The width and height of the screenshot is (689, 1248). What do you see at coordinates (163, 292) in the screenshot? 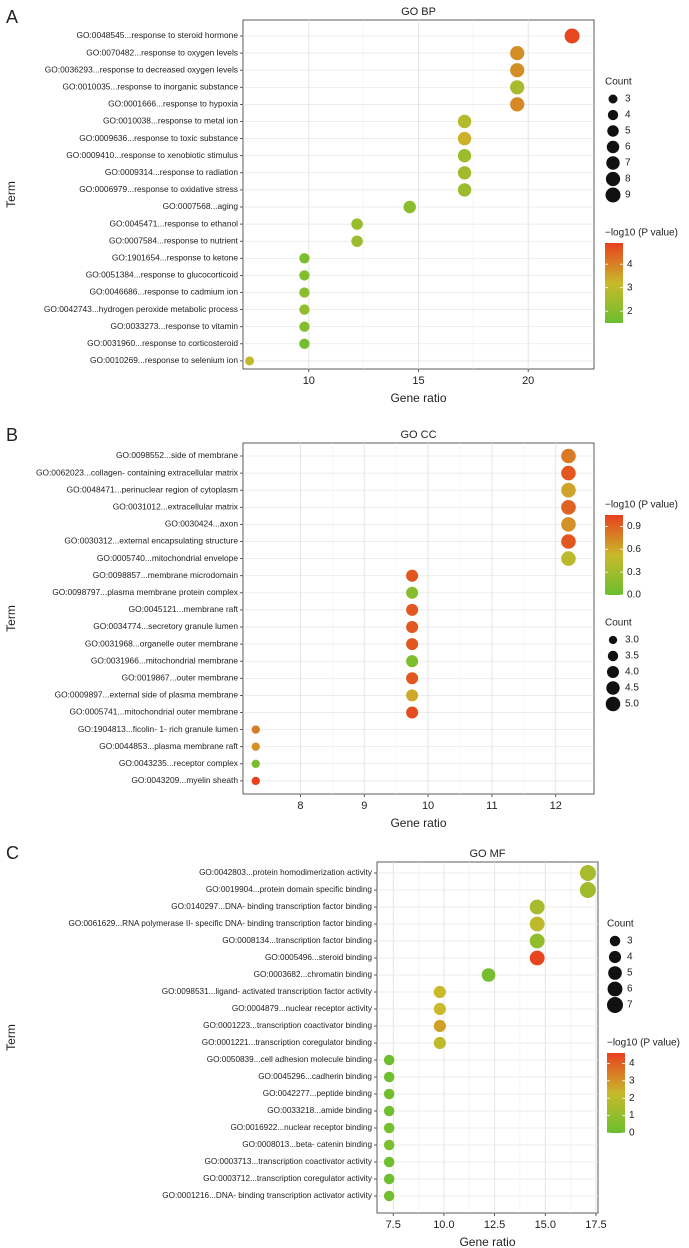
I see `term-label: GO:0046686...response to cadmium ion` at bounding box center [163, 292].